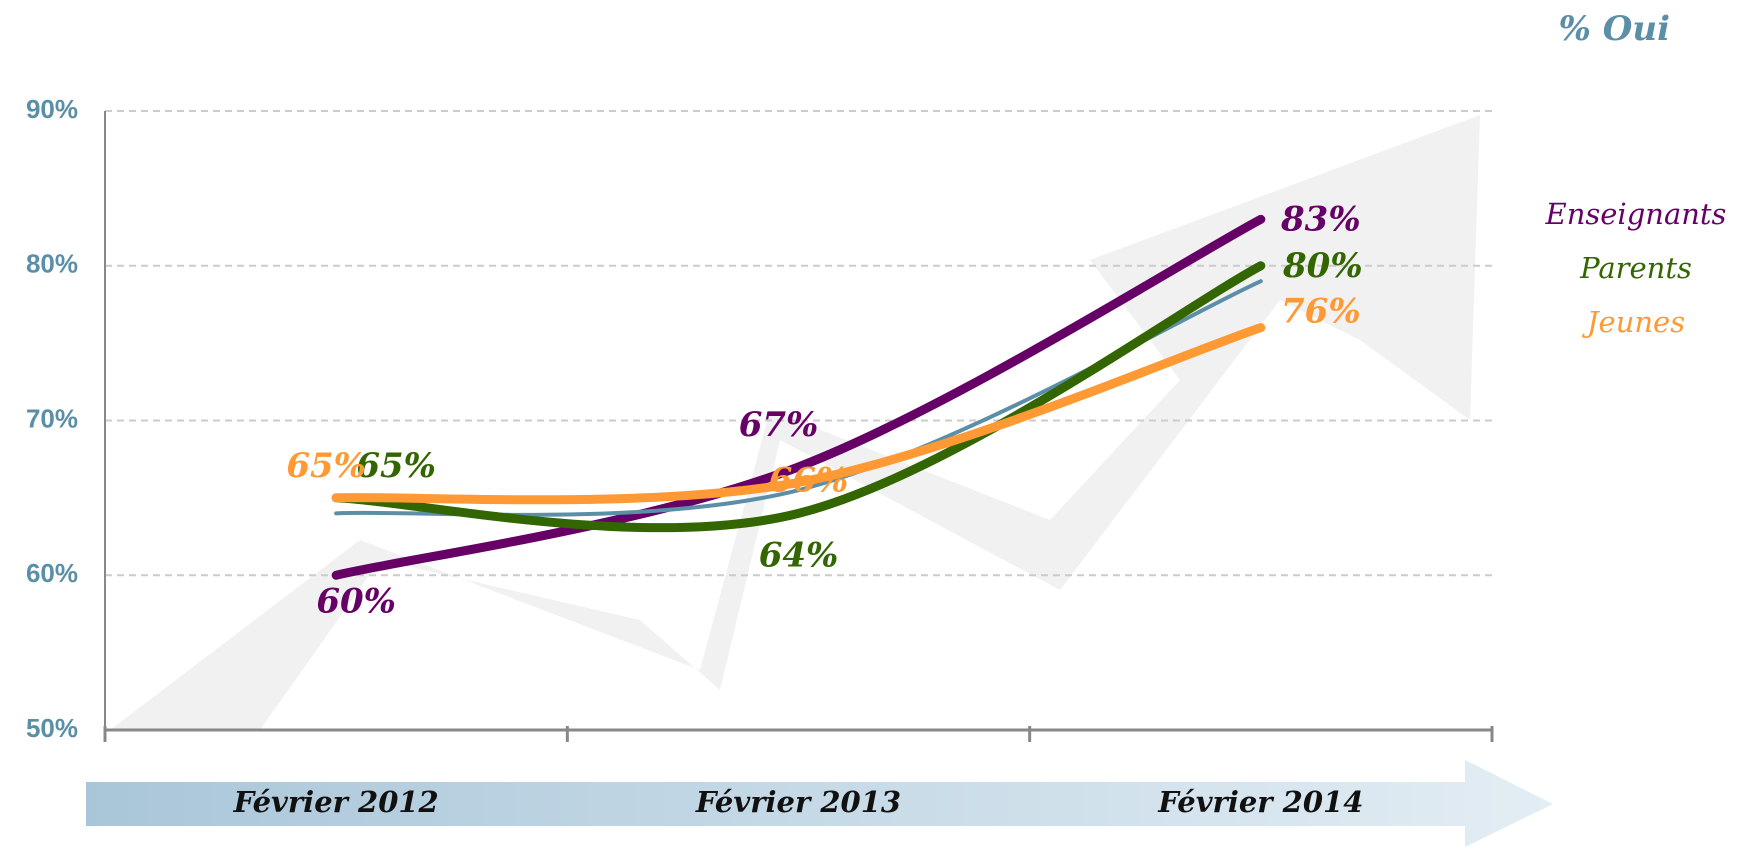 Image resolution: width=1739 pixels, height=847 pixels. Describe the element at coordinates (1636, 214) in the screenshot. I see `legend-entry: Enseignants` at that location.